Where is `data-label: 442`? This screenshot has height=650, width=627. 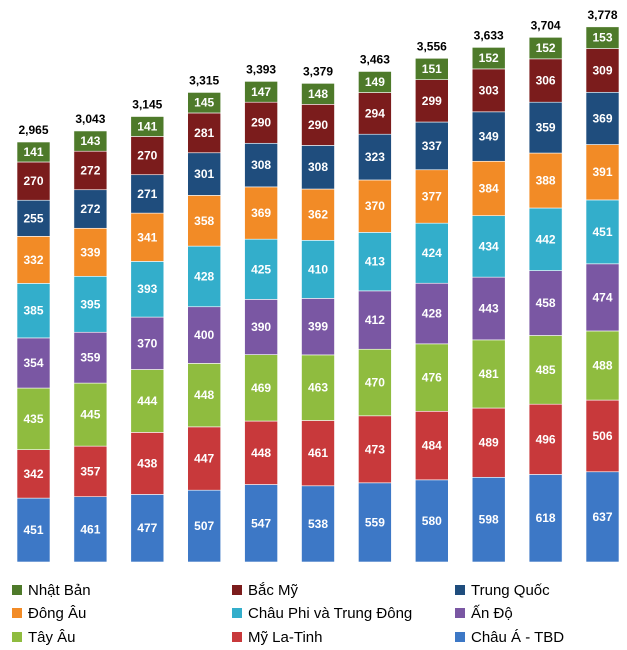 data-label: 442 is located at coordinates (546, 239).